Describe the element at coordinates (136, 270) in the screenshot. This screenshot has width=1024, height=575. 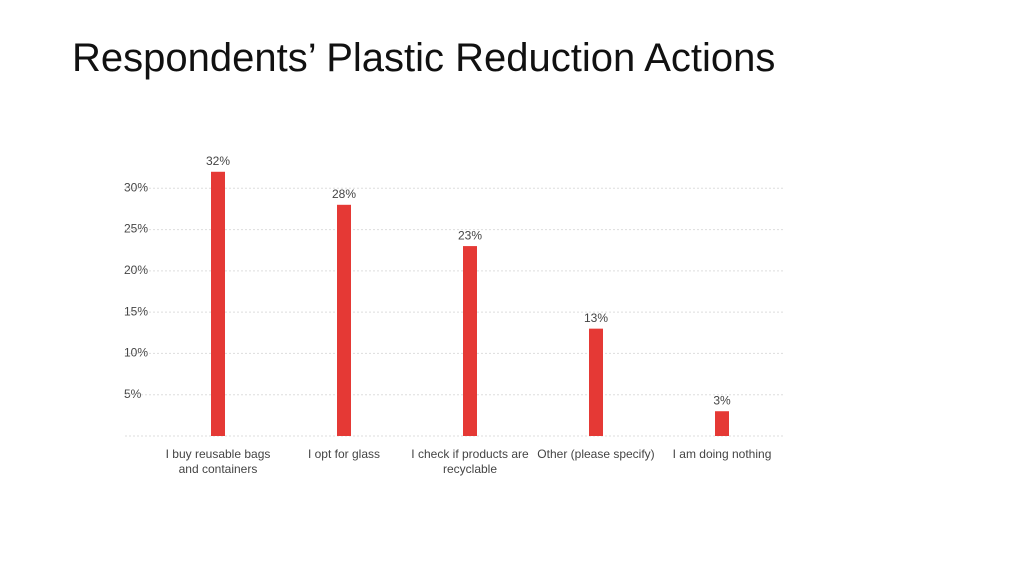
I see `y-tick-label: 20%` at that location.